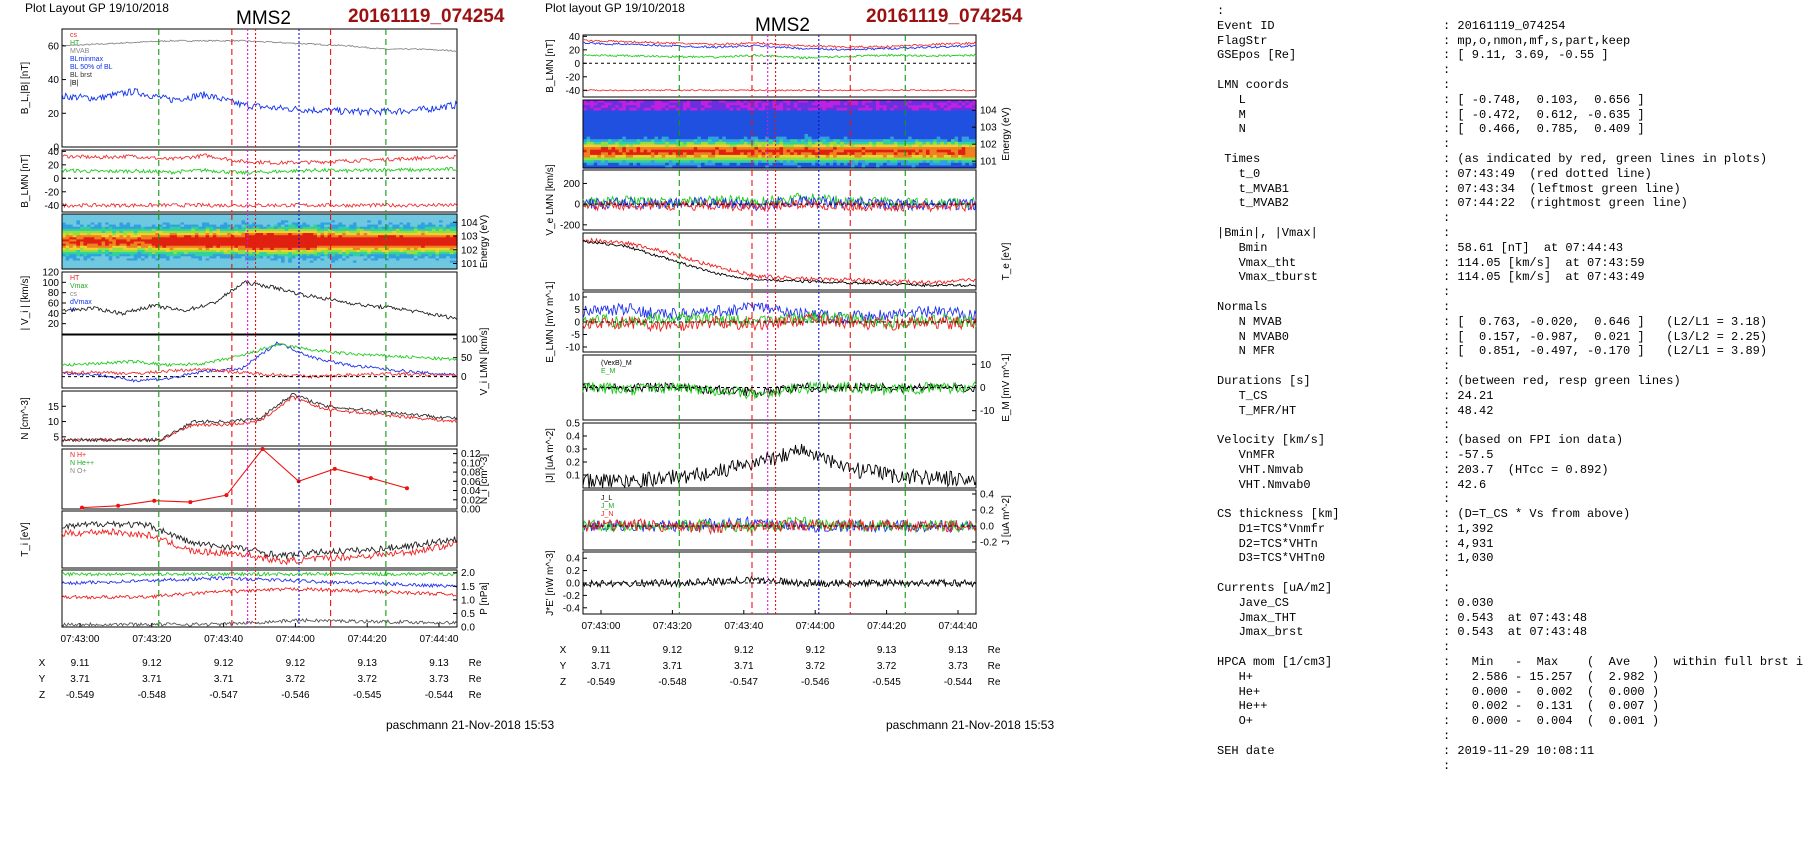 The height and width of the screenshot is (841, 1804). Describe the element at coordinates (259, 88) in the screenshot. I see `left-panel-1-frame` at that location.